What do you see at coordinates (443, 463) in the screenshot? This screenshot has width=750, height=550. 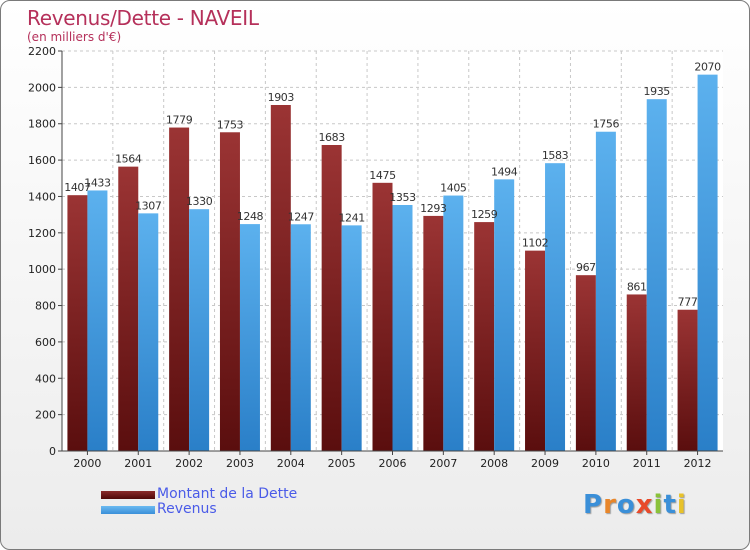 I see `x-tick-label: 2007` at bounding box center [443, 463].